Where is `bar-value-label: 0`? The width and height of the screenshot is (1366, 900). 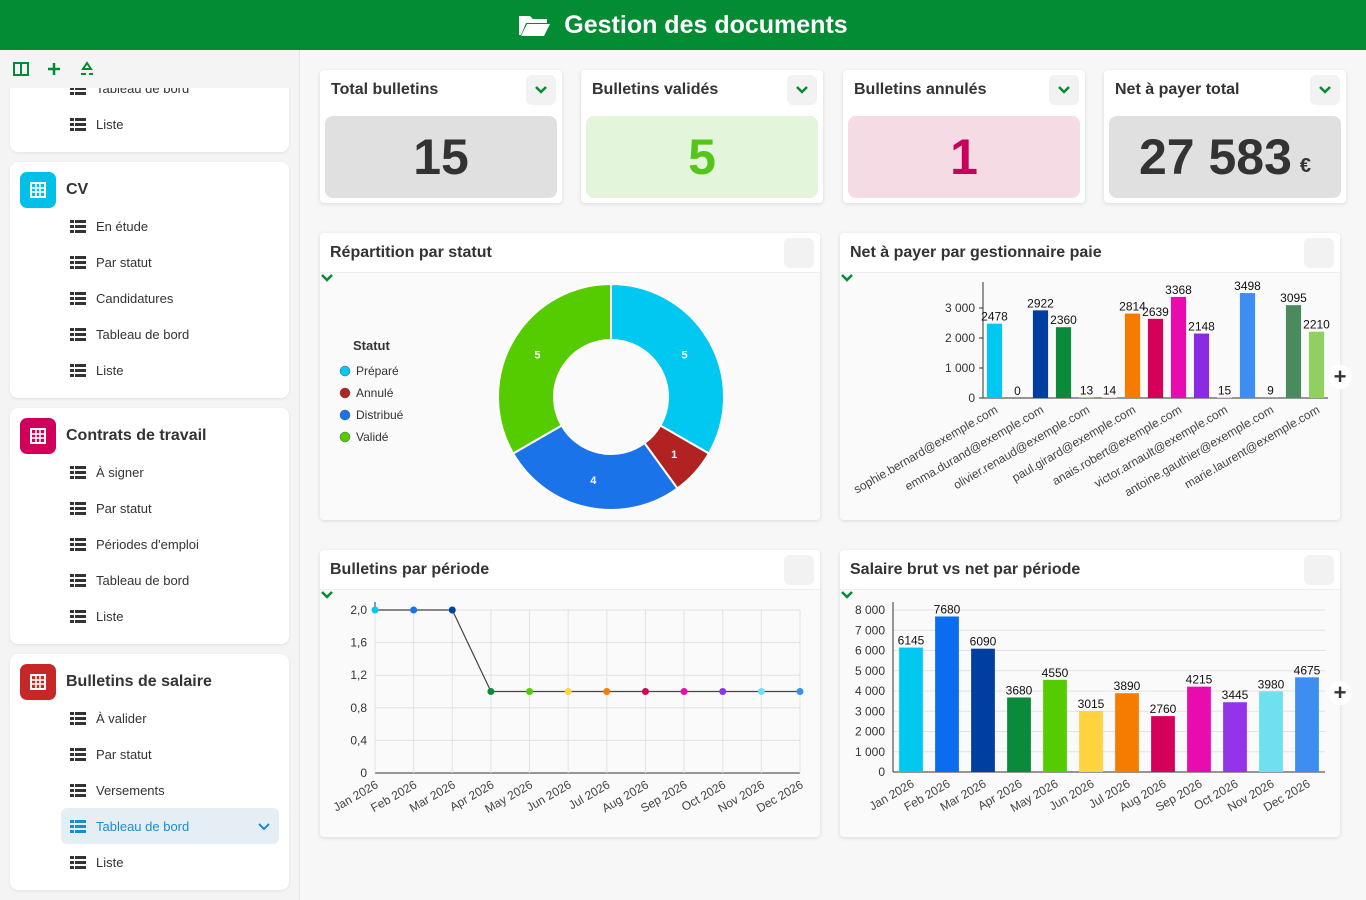
bar-value-label: 0 is located at coordinates (1017, 391).